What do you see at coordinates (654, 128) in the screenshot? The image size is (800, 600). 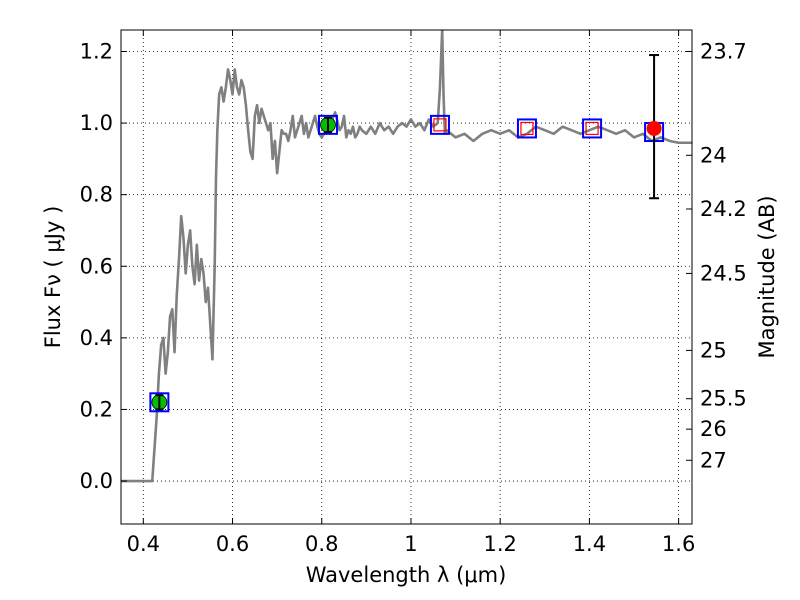 I see `red-point` at bounding box center [654, 128].